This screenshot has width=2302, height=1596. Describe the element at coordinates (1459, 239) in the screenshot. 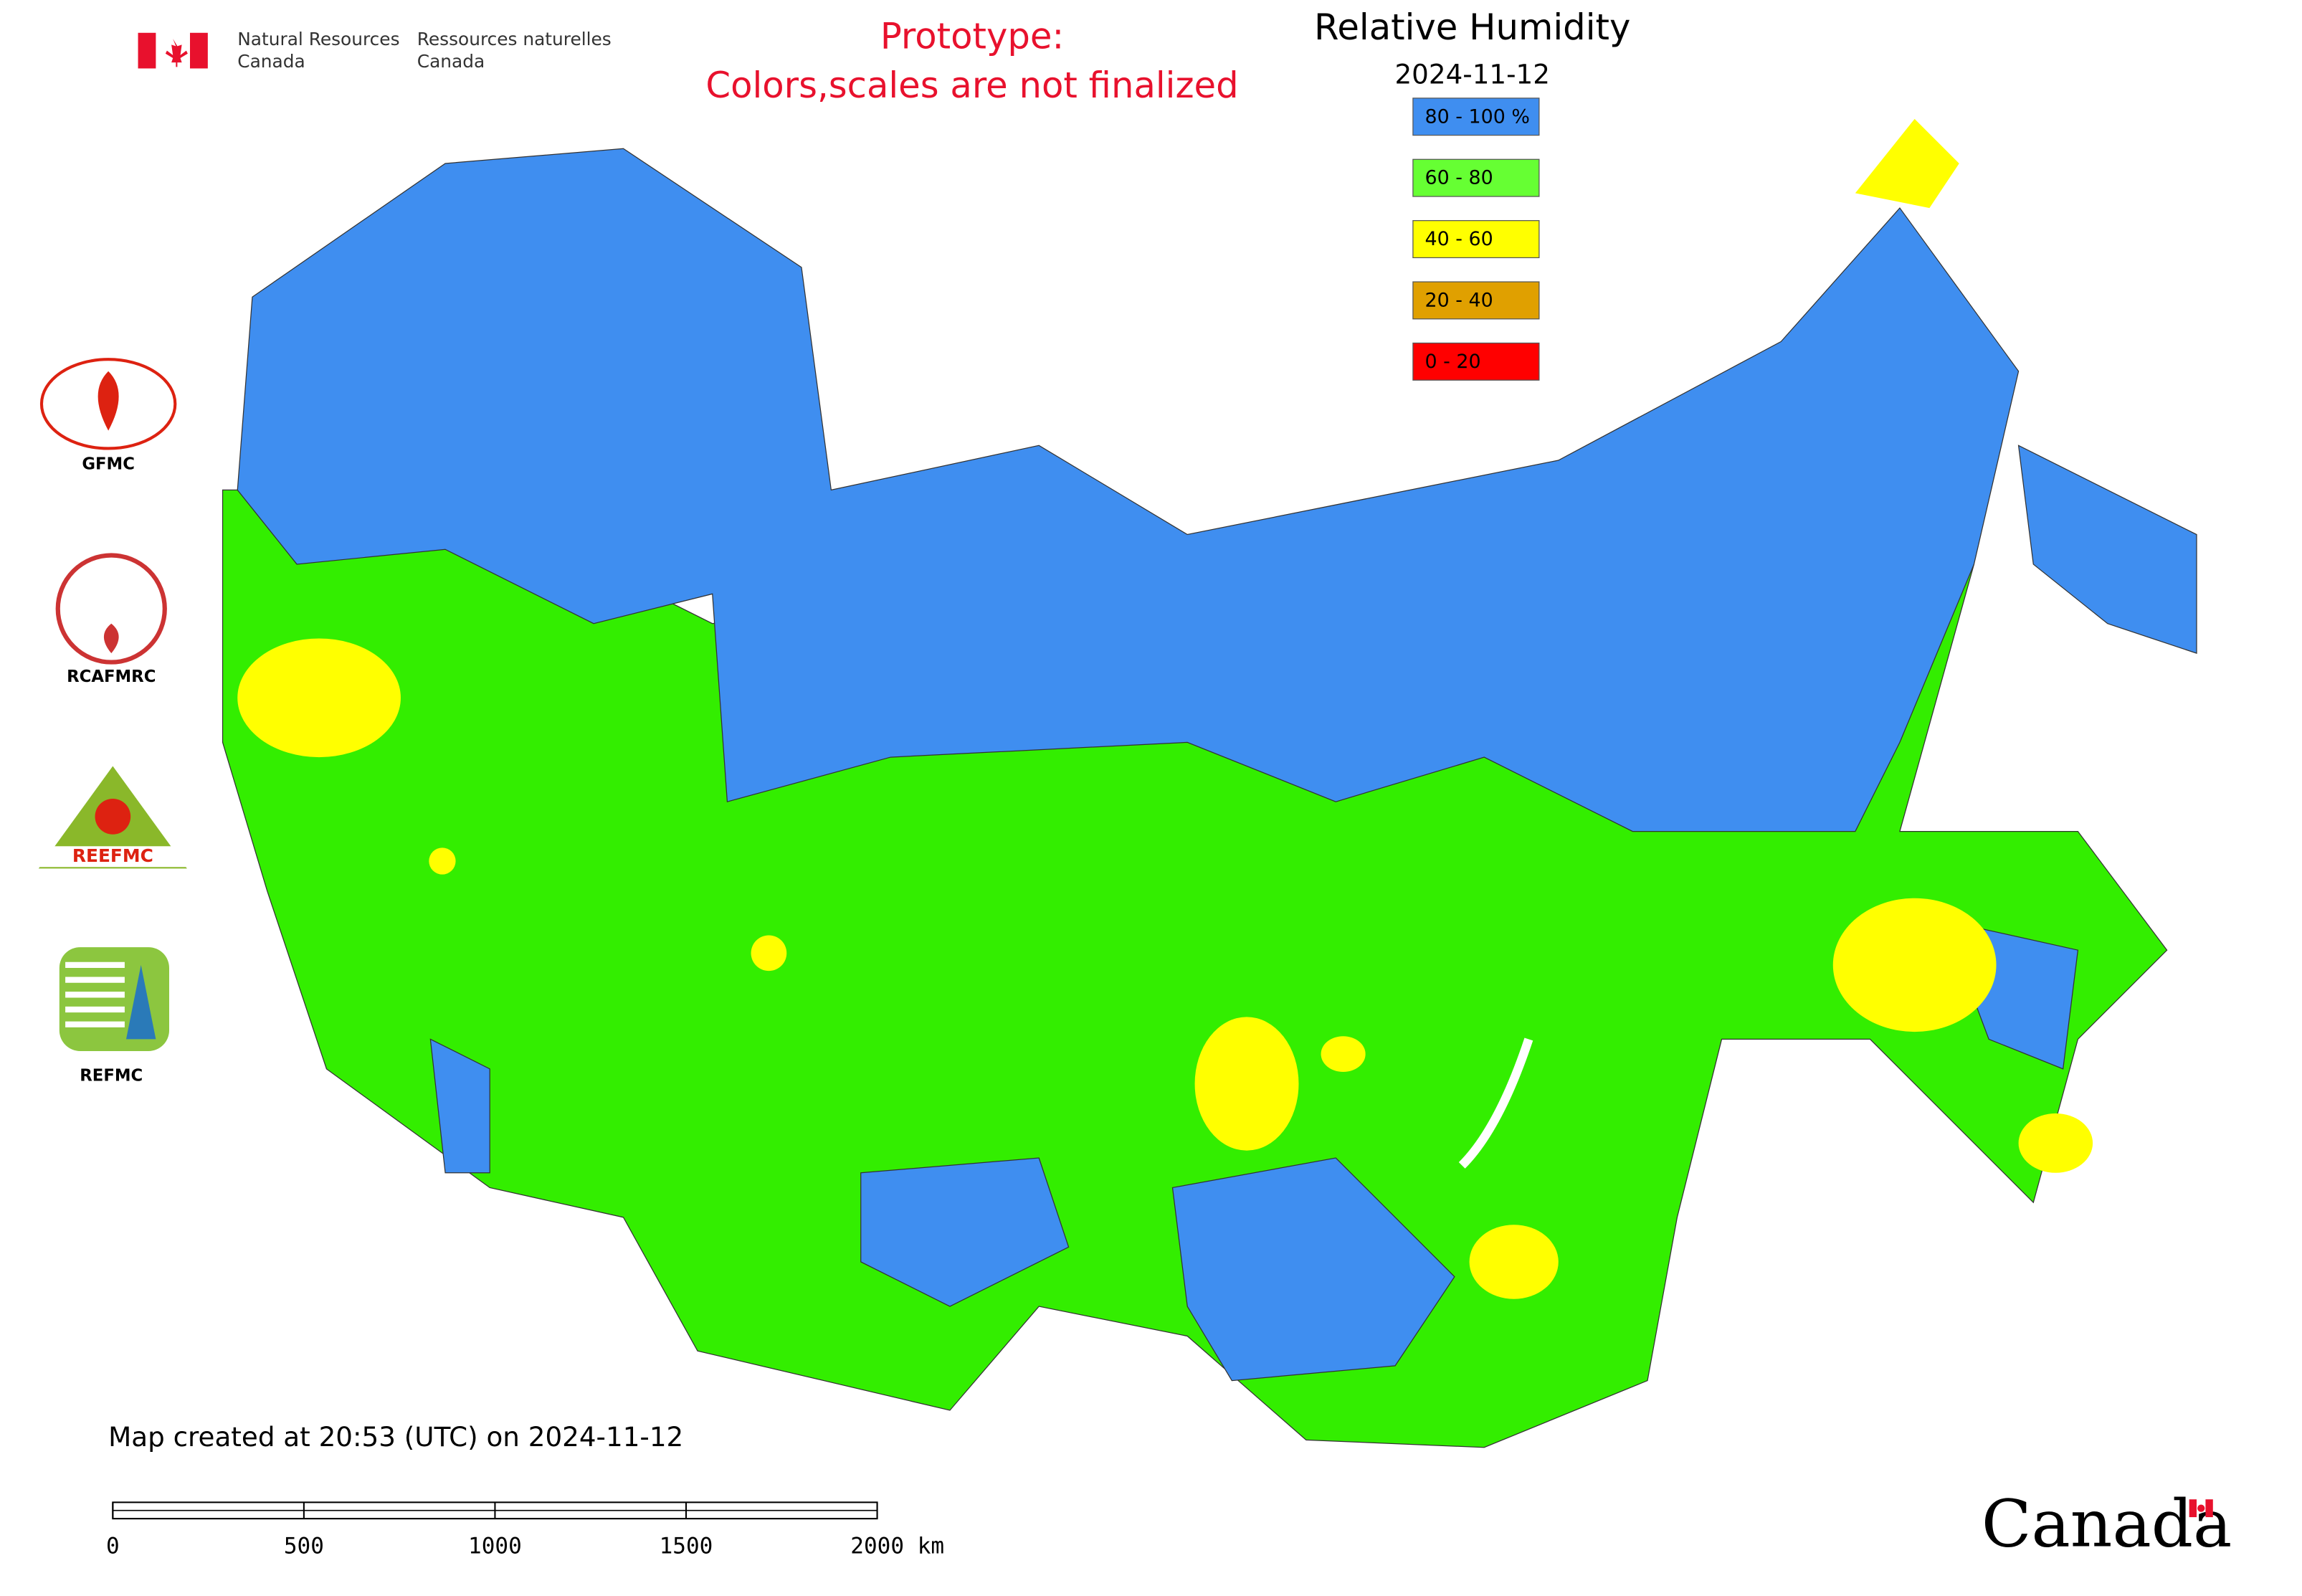

I see `legend-label: 40 - 60` at that location.